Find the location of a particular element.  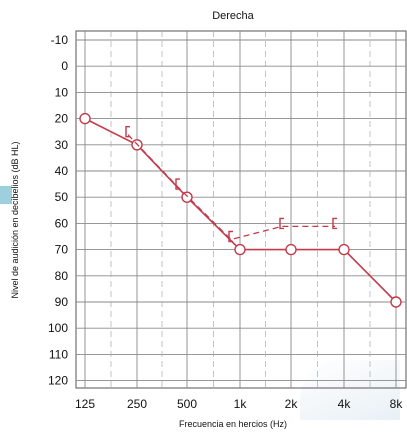

chart-title: Derecha is located at coordinates (233, 16).